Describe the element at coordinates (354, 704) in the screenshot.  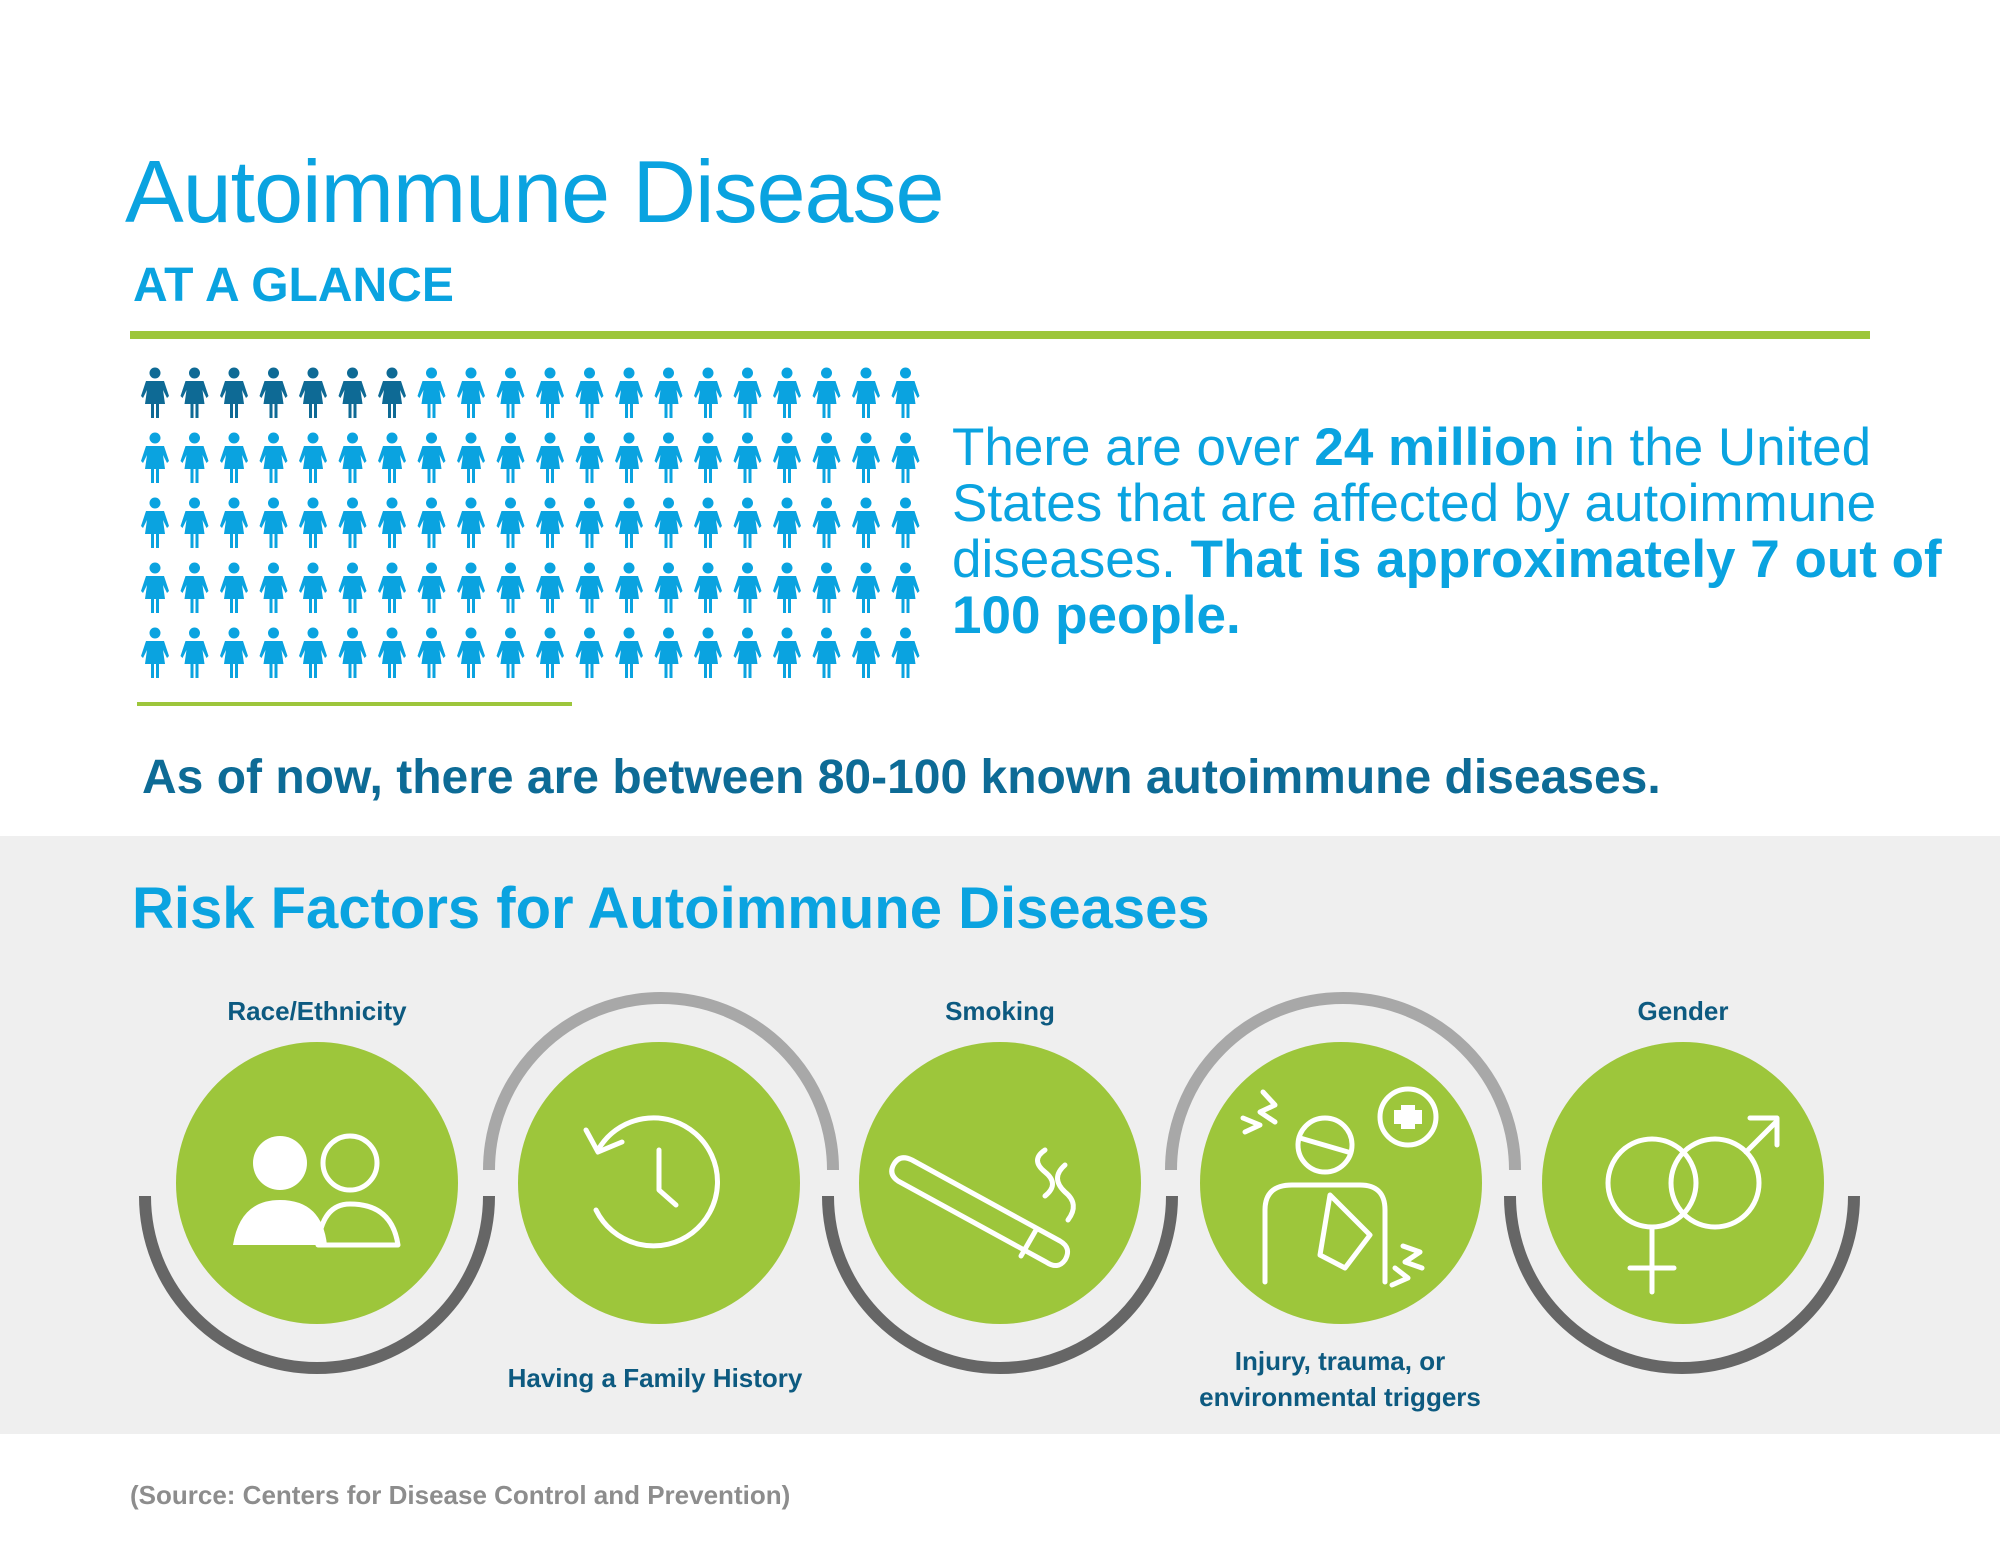
I see `short-divider` at that location.